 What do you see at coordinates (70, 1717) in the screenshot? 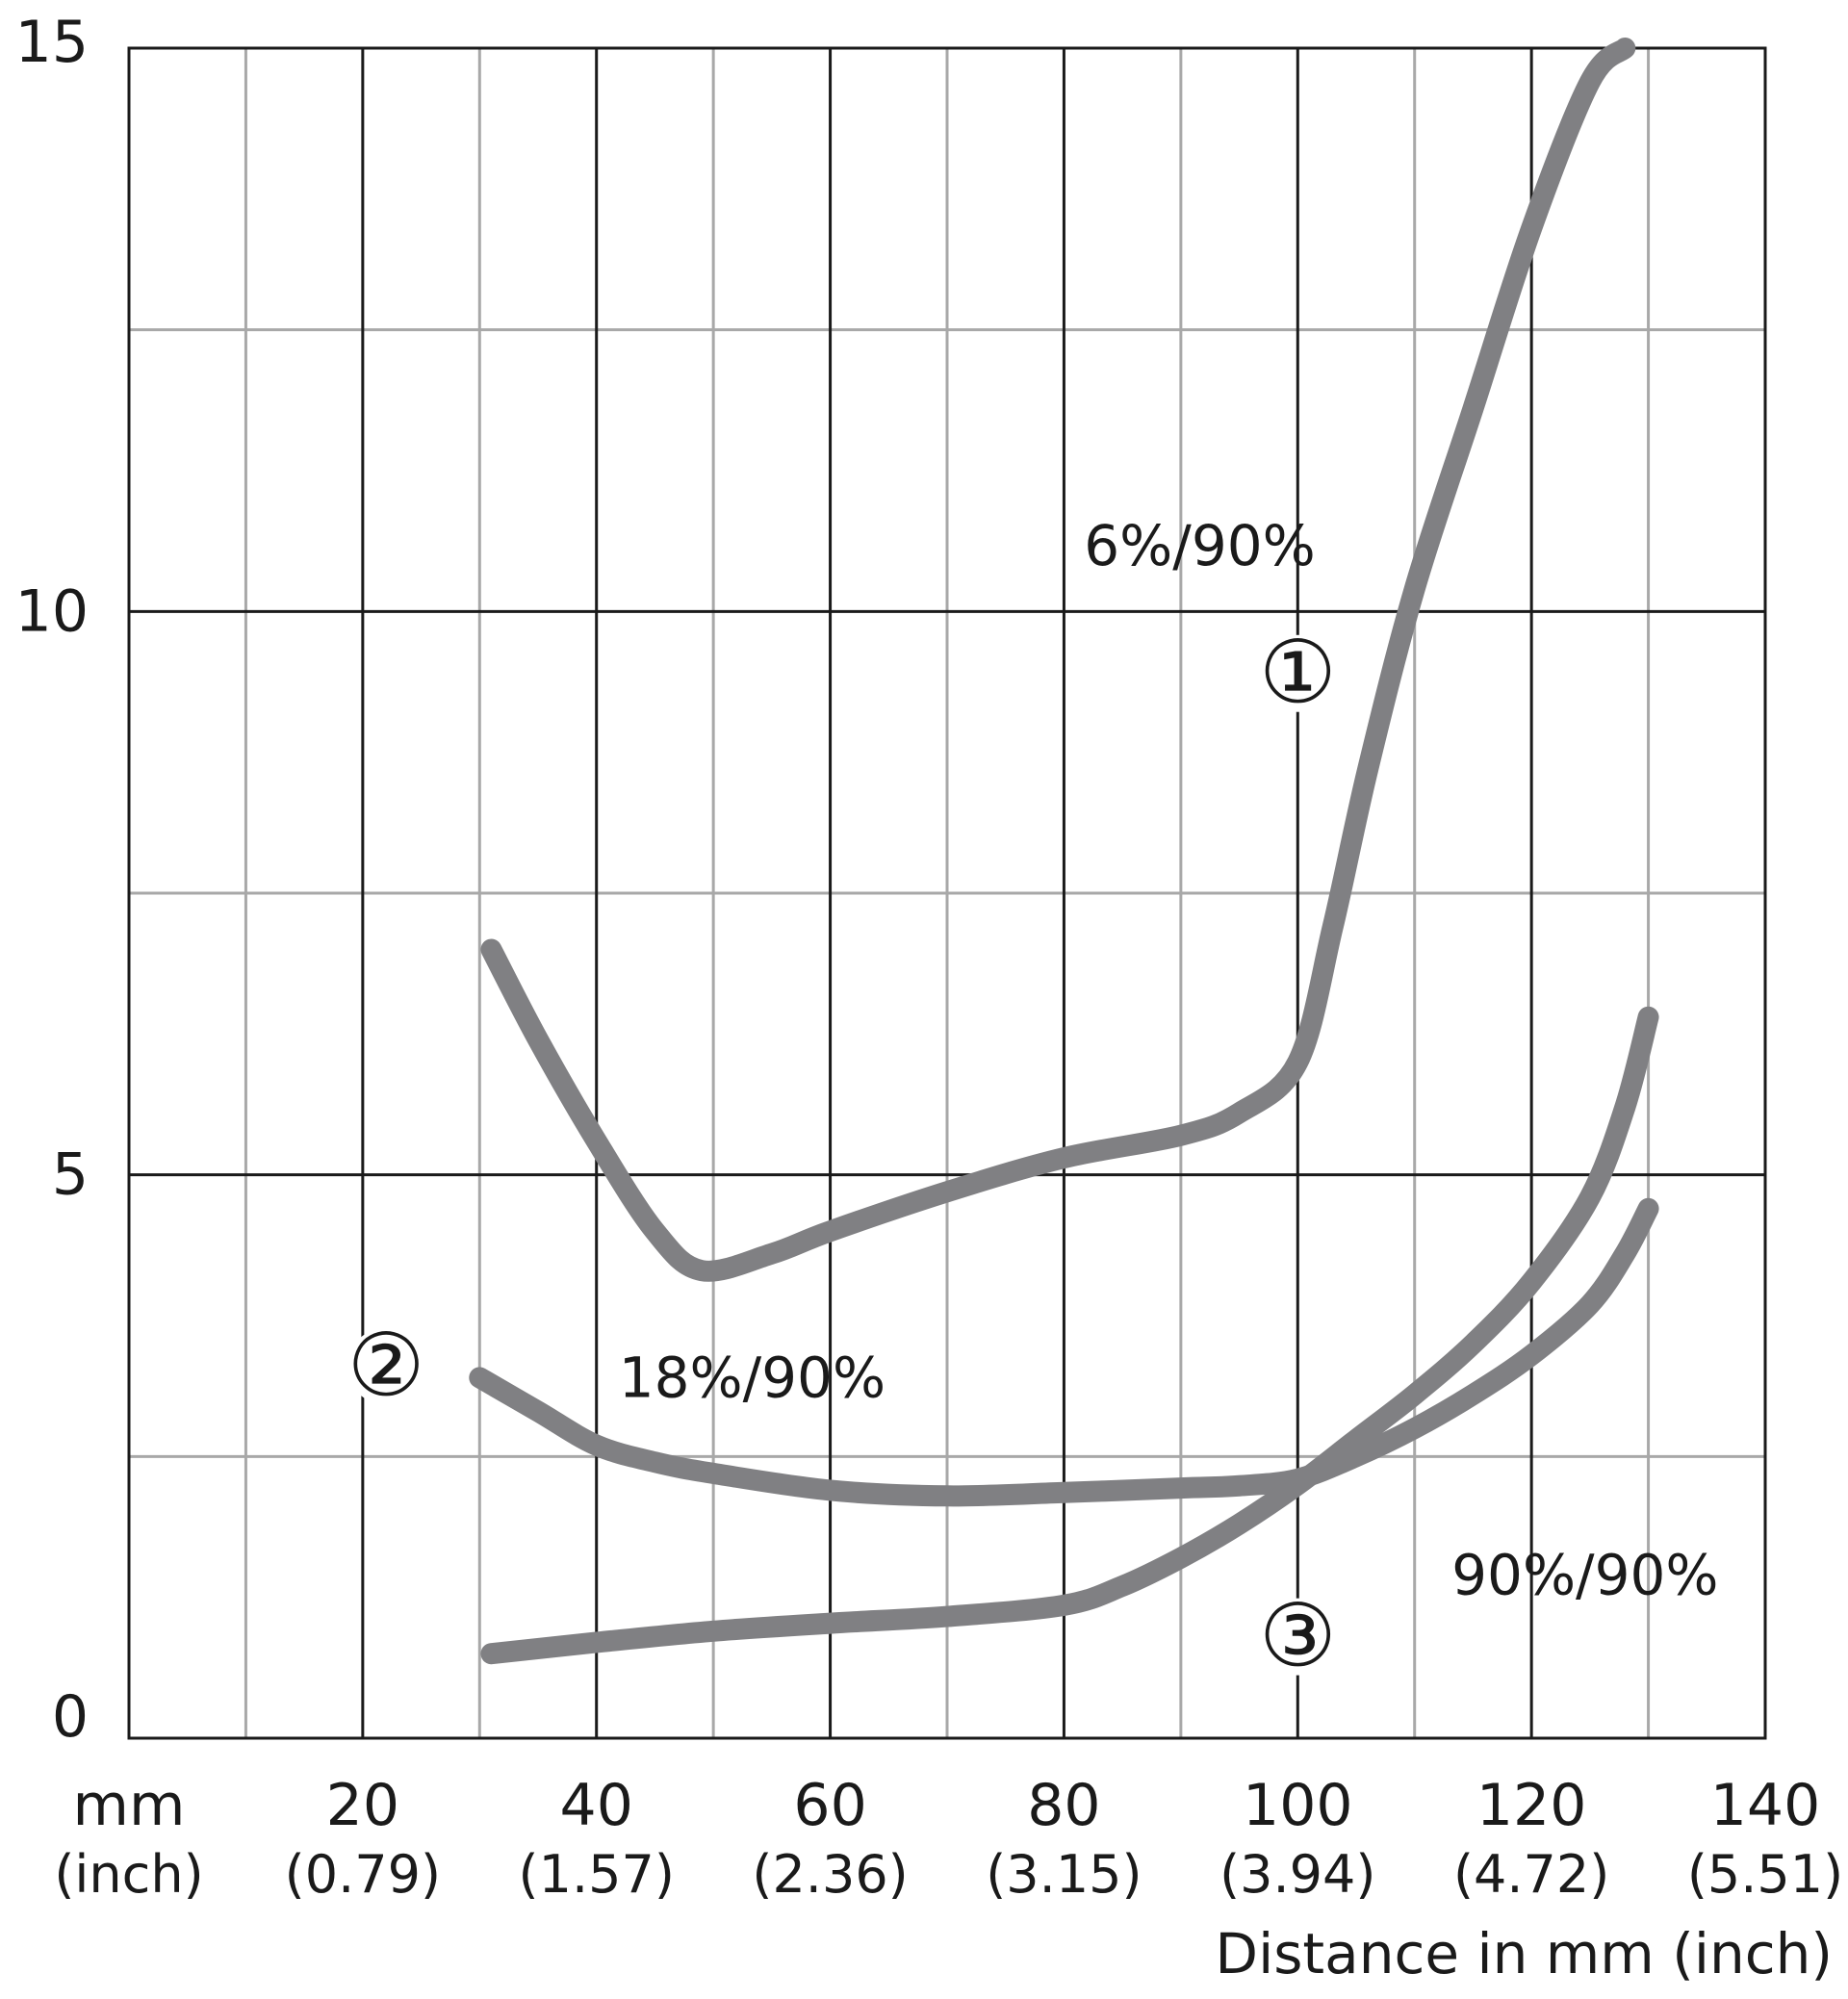
I see `y-tick-label: 0` at bounding box center [70, 1717].